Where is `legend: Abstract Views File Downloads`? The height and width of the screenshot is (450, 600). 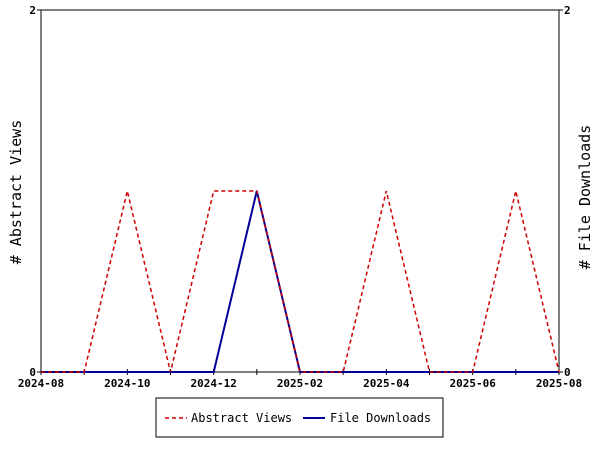 legend: Abstract Views File Downloads is located at coordinates (299, 417).